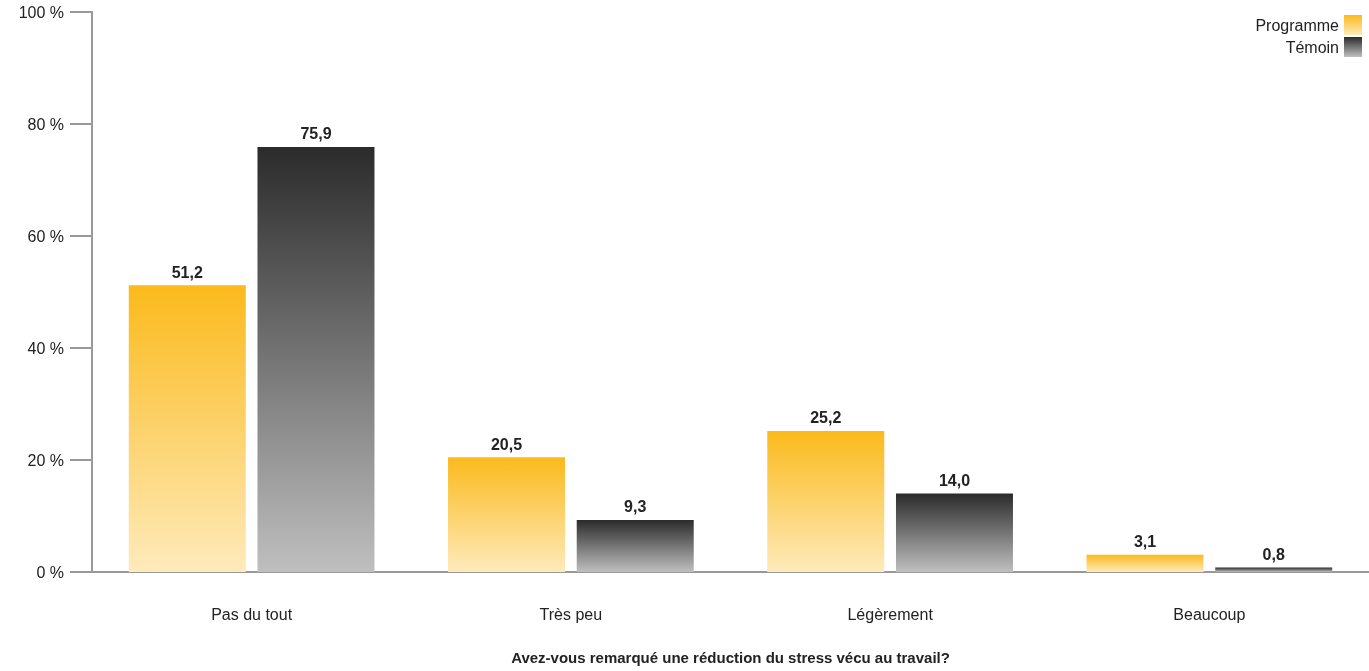  I want to click on x-tick-label: Très peu, so click(571, 614).